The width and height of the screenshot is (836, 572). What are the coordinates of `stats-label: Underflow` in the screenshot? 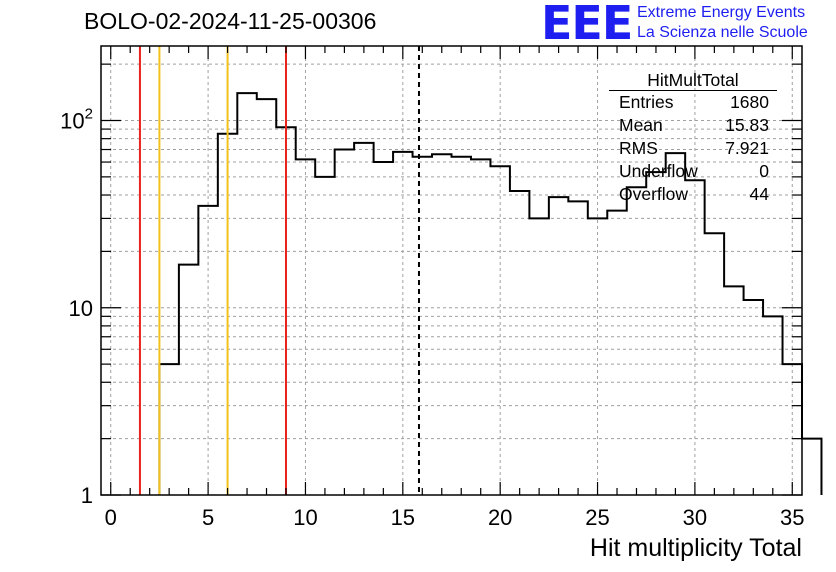 It's located at (658, 171).